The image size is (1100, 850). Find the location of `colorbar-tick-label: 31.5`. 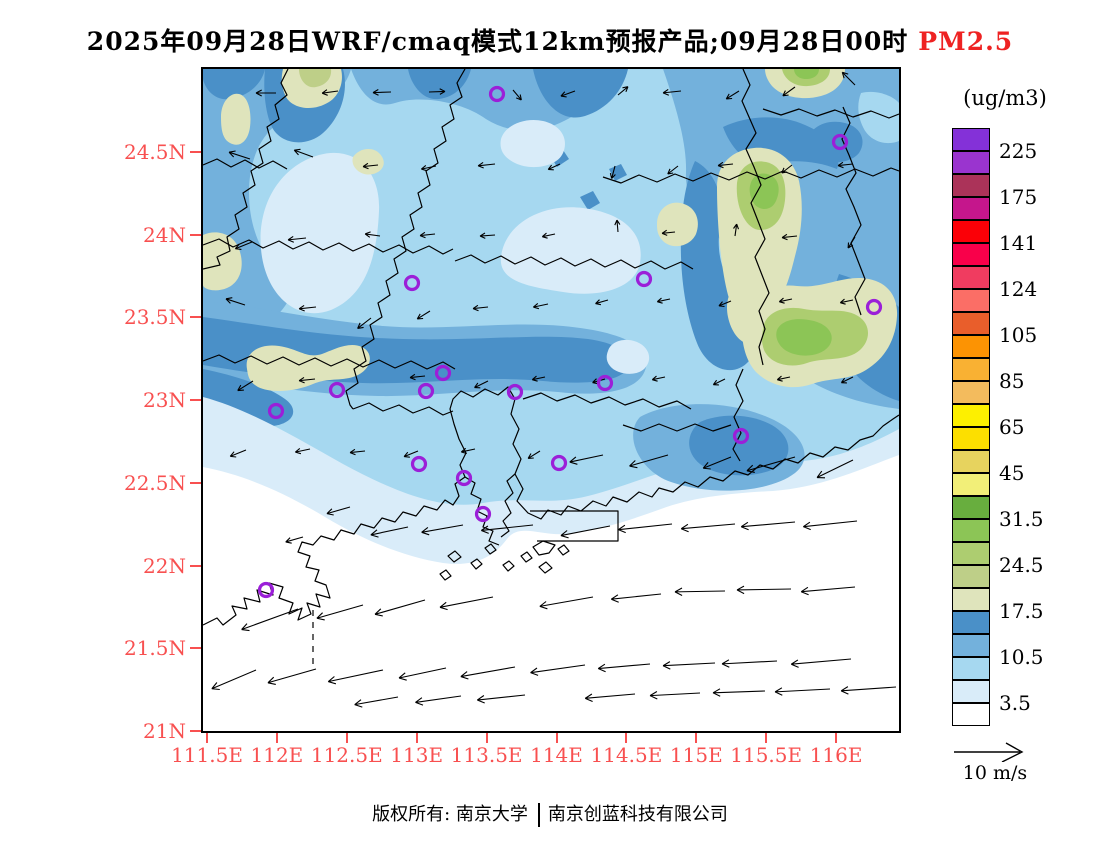

colorbar-tick-label: 31.5 is located at coordinates (1021, 519).